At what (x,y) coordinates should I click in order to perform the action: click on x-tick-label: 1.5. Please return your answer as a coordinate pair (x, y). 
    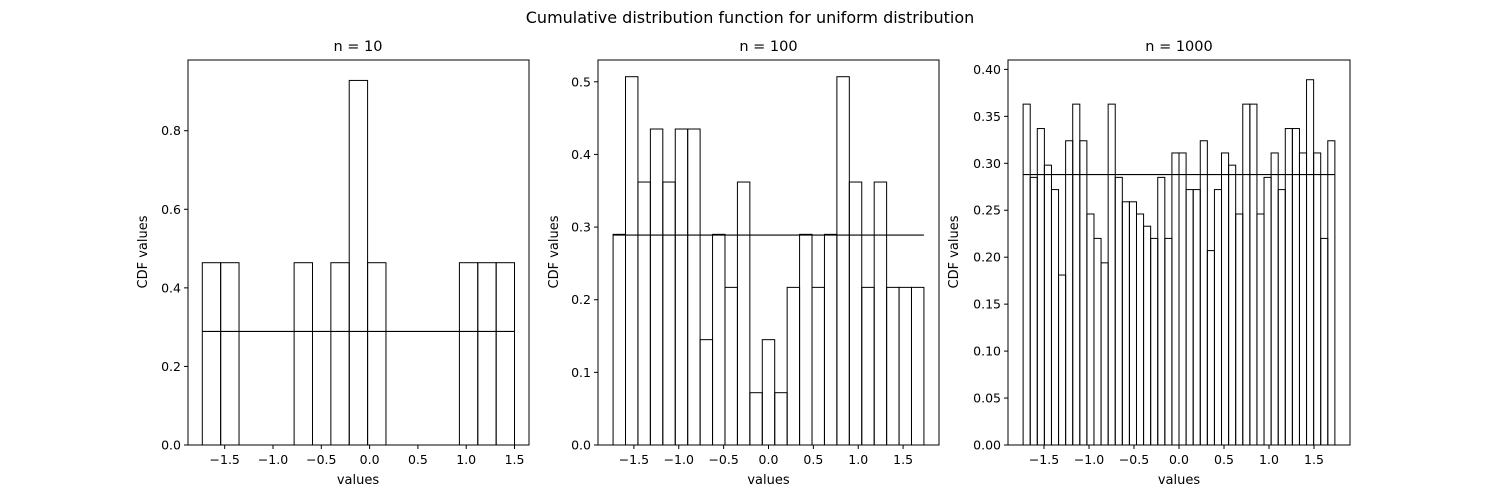
    Looking at the image, I should click on (903, 459).